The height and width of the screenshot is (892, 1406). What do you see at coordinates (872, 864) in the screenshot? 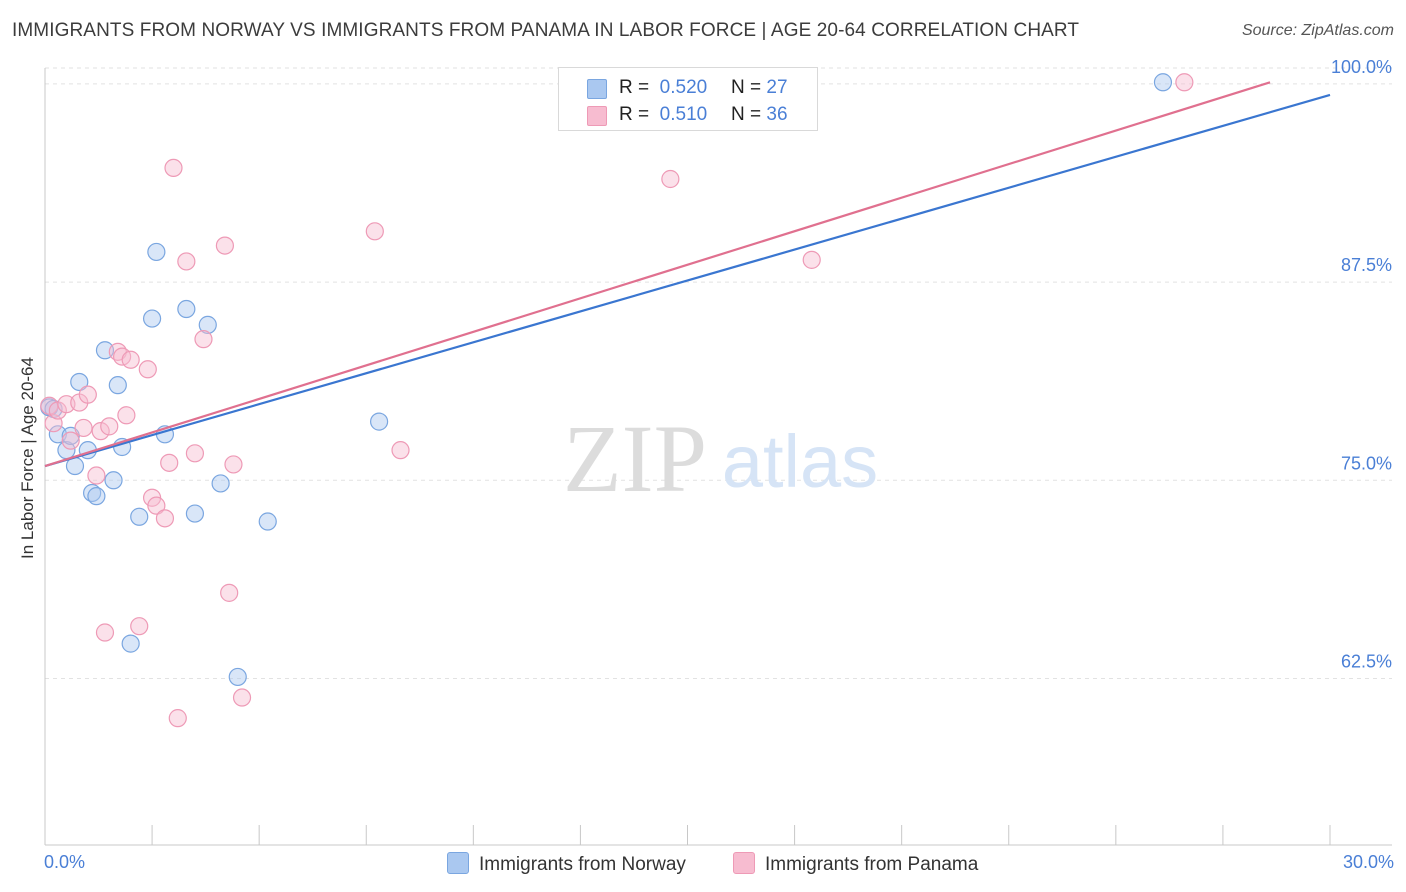
I see `legend-bottom-label-panama: Immigrants from Panama` at bounding box center [872, 864].